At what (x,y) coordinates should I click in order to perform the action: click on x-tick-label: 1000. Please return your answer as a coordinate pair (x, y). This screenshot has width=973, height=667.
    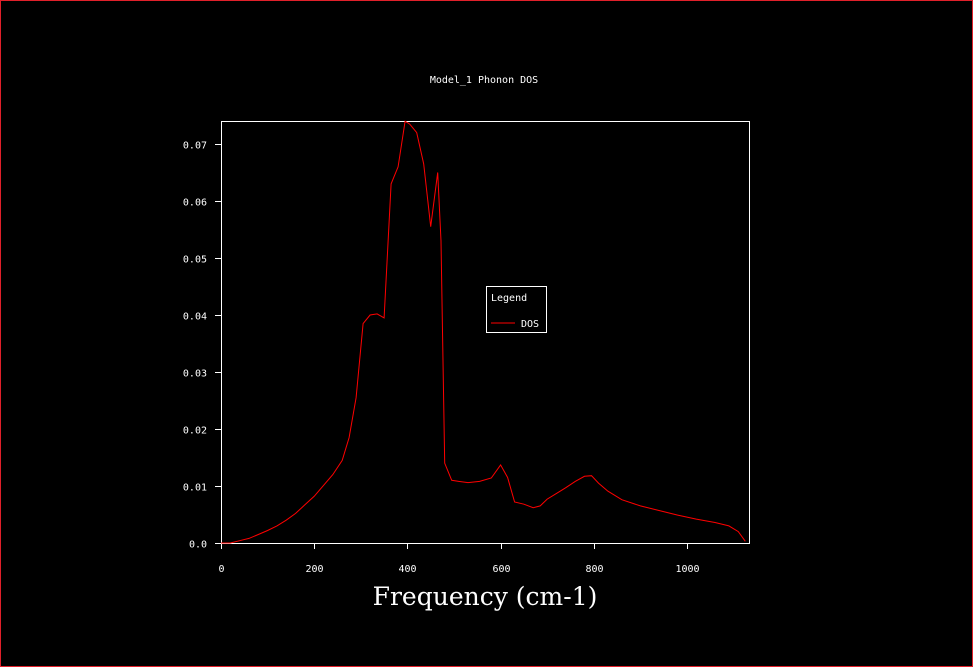
    Looking at the image, I should click on (687, 569).